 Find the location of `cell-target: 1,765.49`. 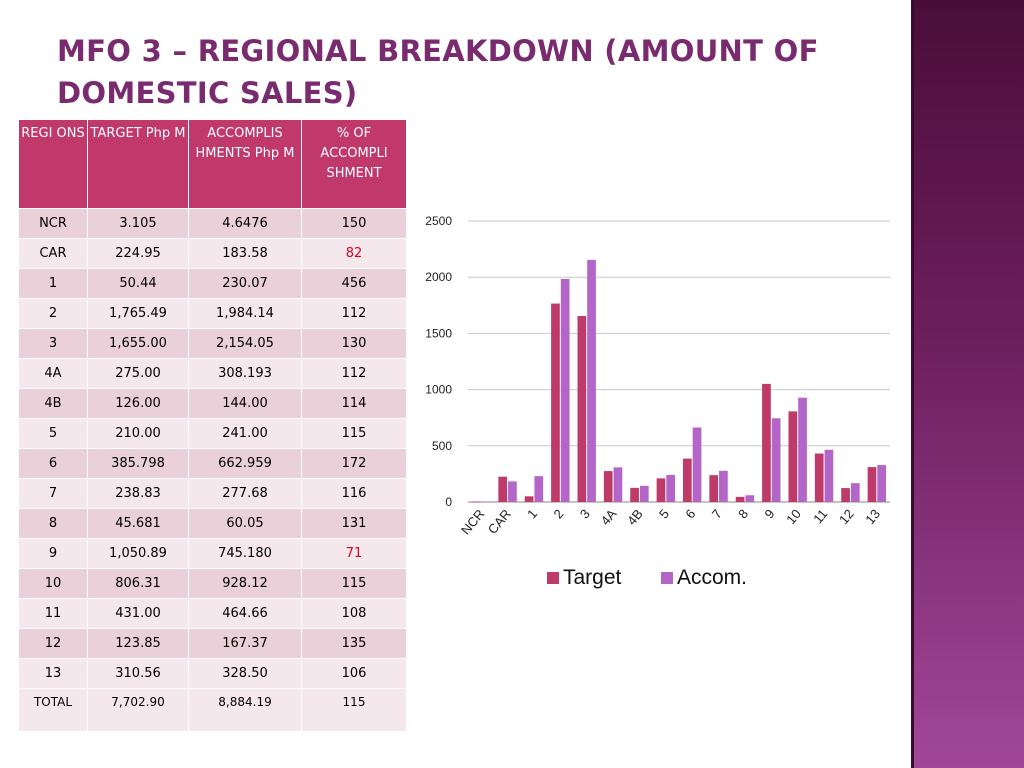

cell-target: 1,765.49 is located at coordinates (138, 313).